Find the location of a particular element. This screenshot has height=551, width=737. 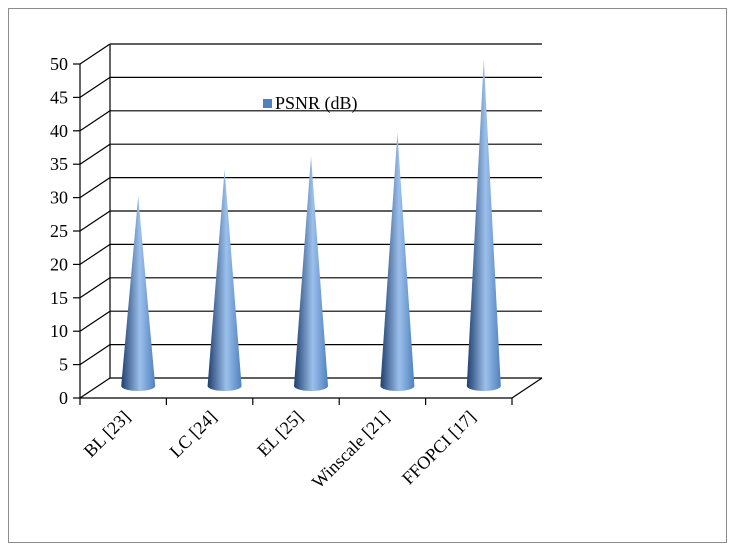

floor-right-edge is located at coordinates (527, 388).